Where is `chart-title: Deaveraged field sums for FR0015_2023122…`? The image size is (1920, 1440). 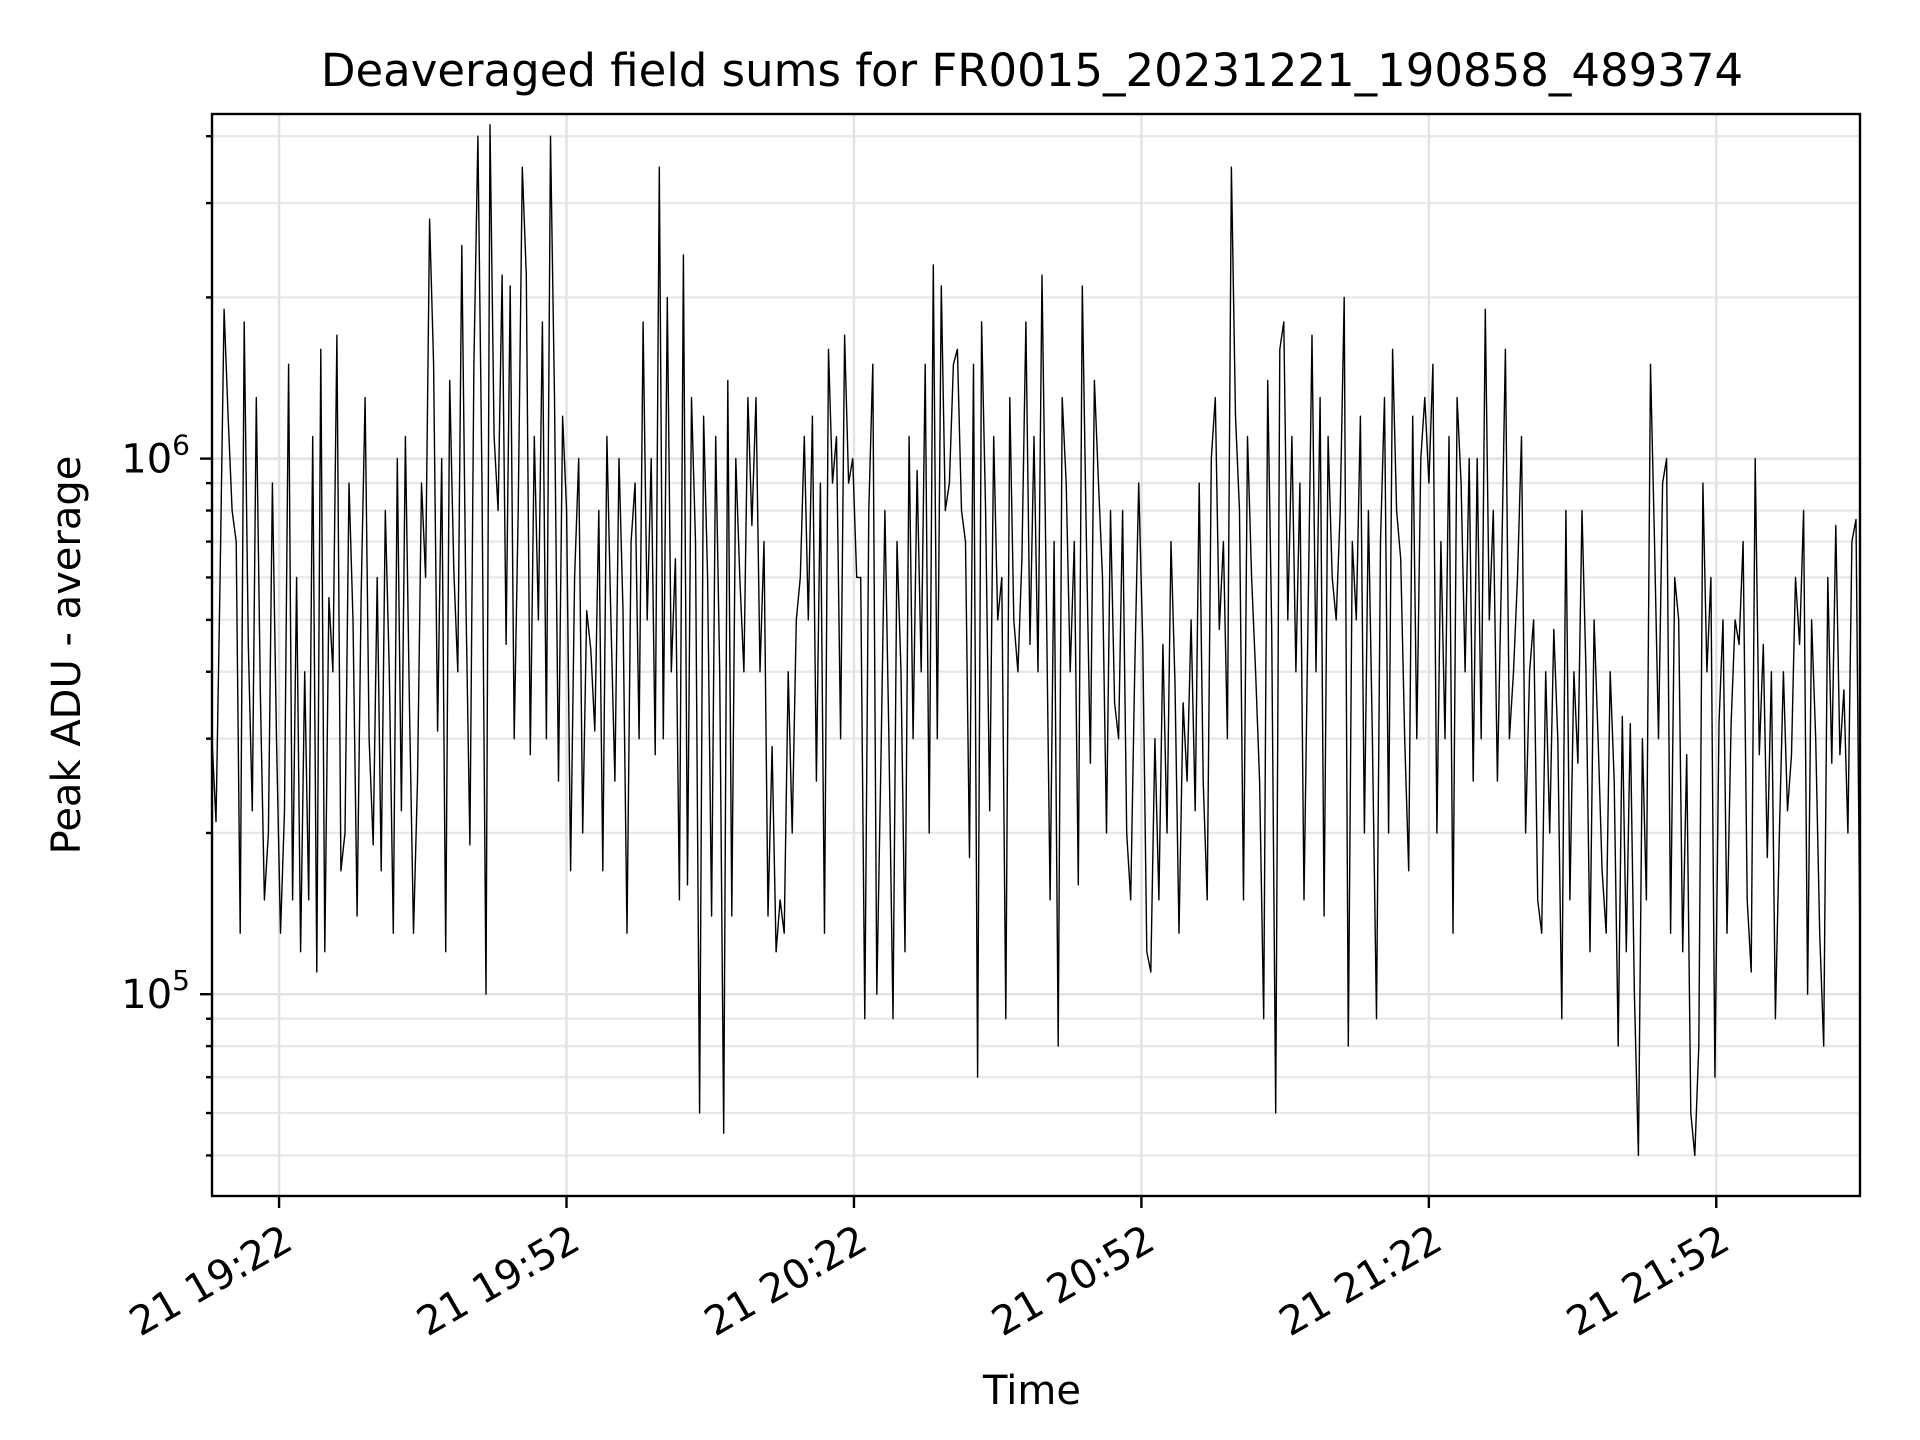 chart-title: Deaveraged field sums for FR0015_2023122… is located at coordinates (1032, 70).